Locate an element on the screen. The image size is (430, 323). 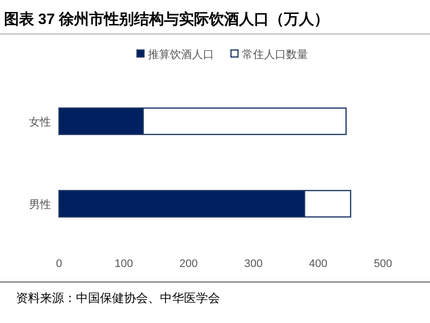
legend-label: 常住人口数量 is located at coordinates (275, 54).